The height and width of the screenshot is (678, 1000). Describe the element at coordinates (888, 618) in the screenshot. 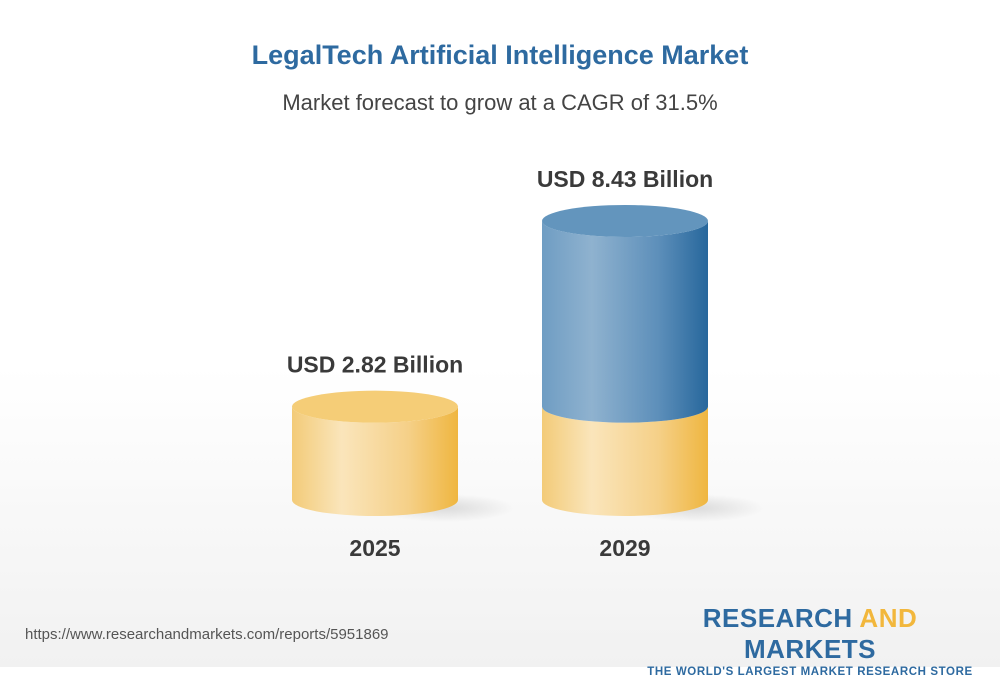

I see `logo-word: AND` at that location.